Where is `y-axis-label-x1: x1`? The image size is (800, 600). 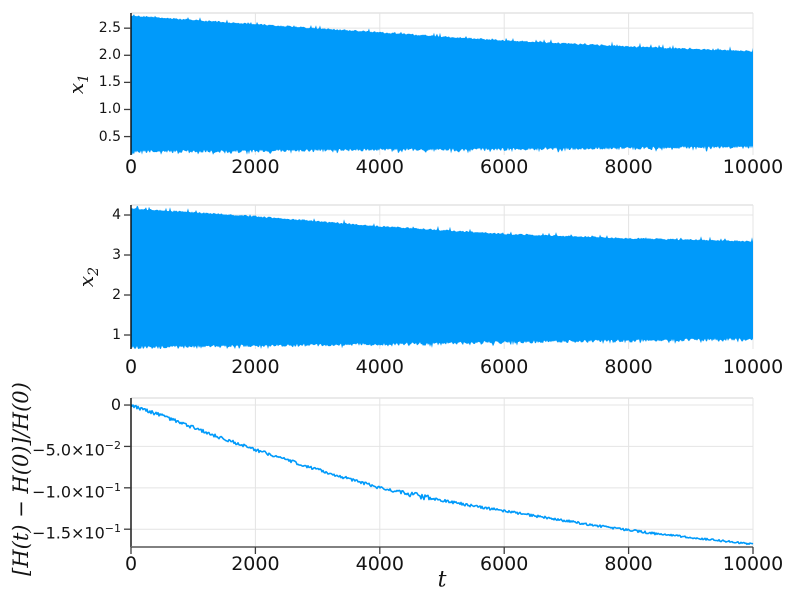
y-axis-label-x1: x1 is located at coordinates (78, 84).